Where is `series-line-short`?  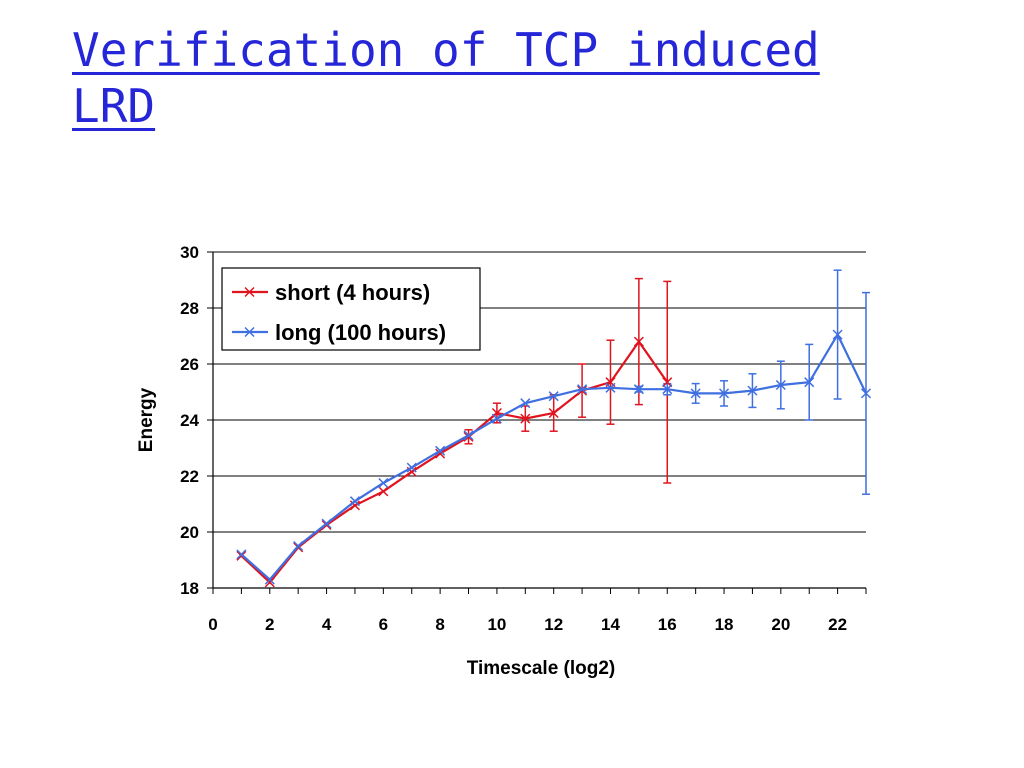 series-line-short is located at coordinates (454, 462).